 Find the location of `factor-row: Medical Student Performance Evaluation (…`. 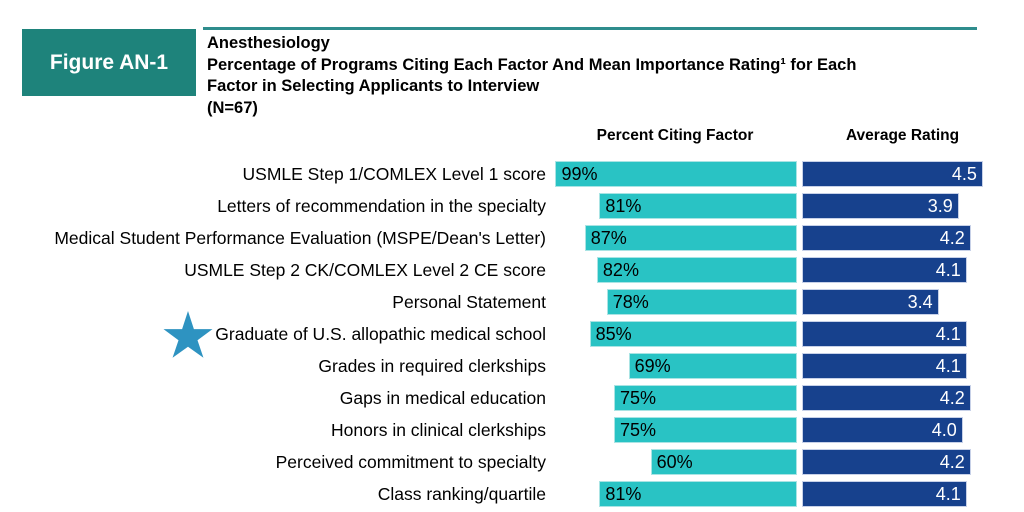

factor-row: Medical Student Performance Evaluation (… is located at coordinates (512, 238).